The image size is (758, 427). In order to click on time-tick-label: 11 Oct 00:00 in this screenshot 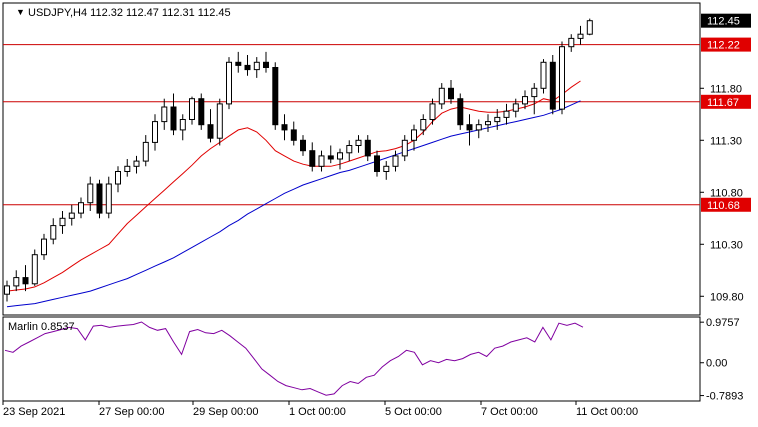, I will do `click(607, 412)`.